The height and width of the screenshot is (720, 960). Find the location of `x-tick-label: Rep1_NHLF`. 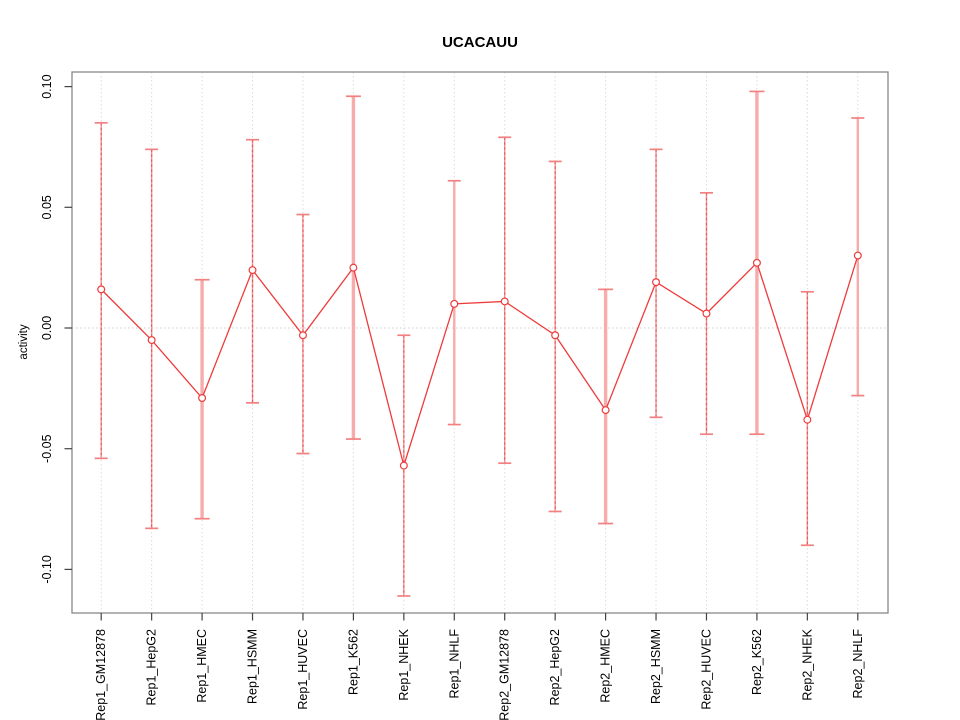

x-tick-label: Rep1_NHLF is located at coordinates (454, 664).